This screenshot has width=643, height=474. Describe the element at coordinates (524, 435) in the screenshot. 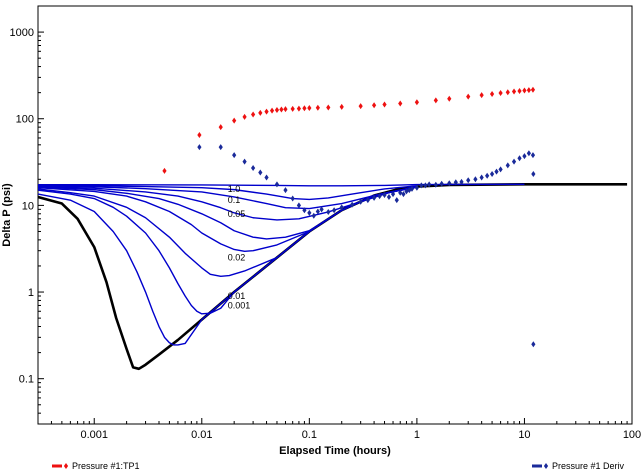

I see `x-tick-label: 10` at that location.